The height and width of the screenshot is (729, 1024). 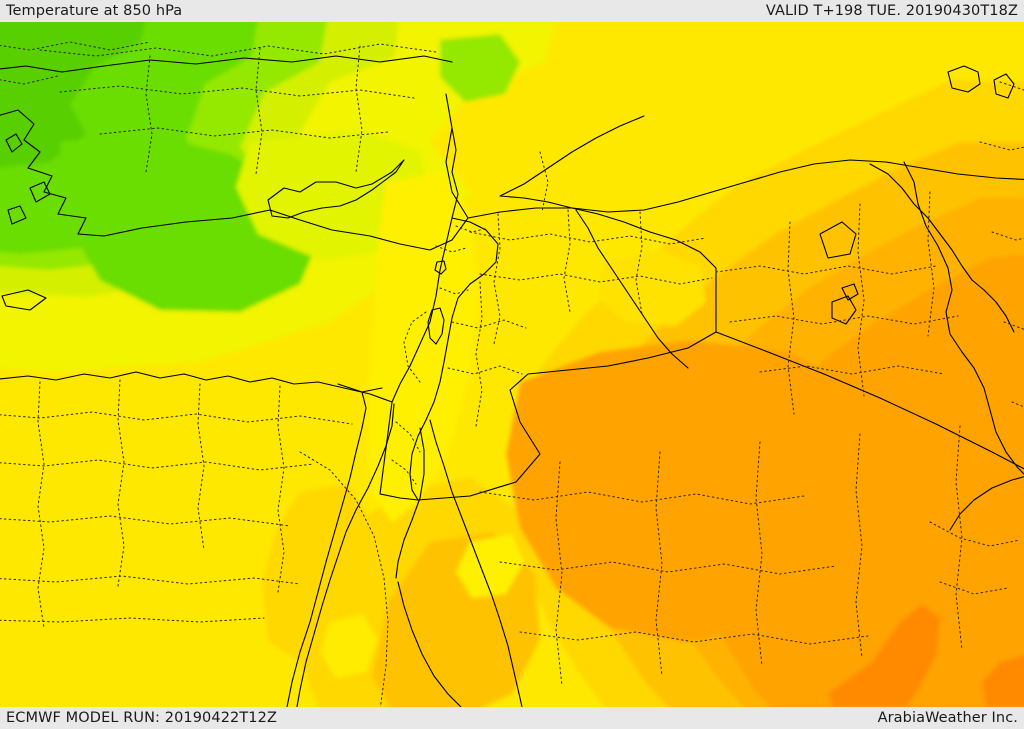 I want to click on border-syria-turkey, so click(x=745, y=189).